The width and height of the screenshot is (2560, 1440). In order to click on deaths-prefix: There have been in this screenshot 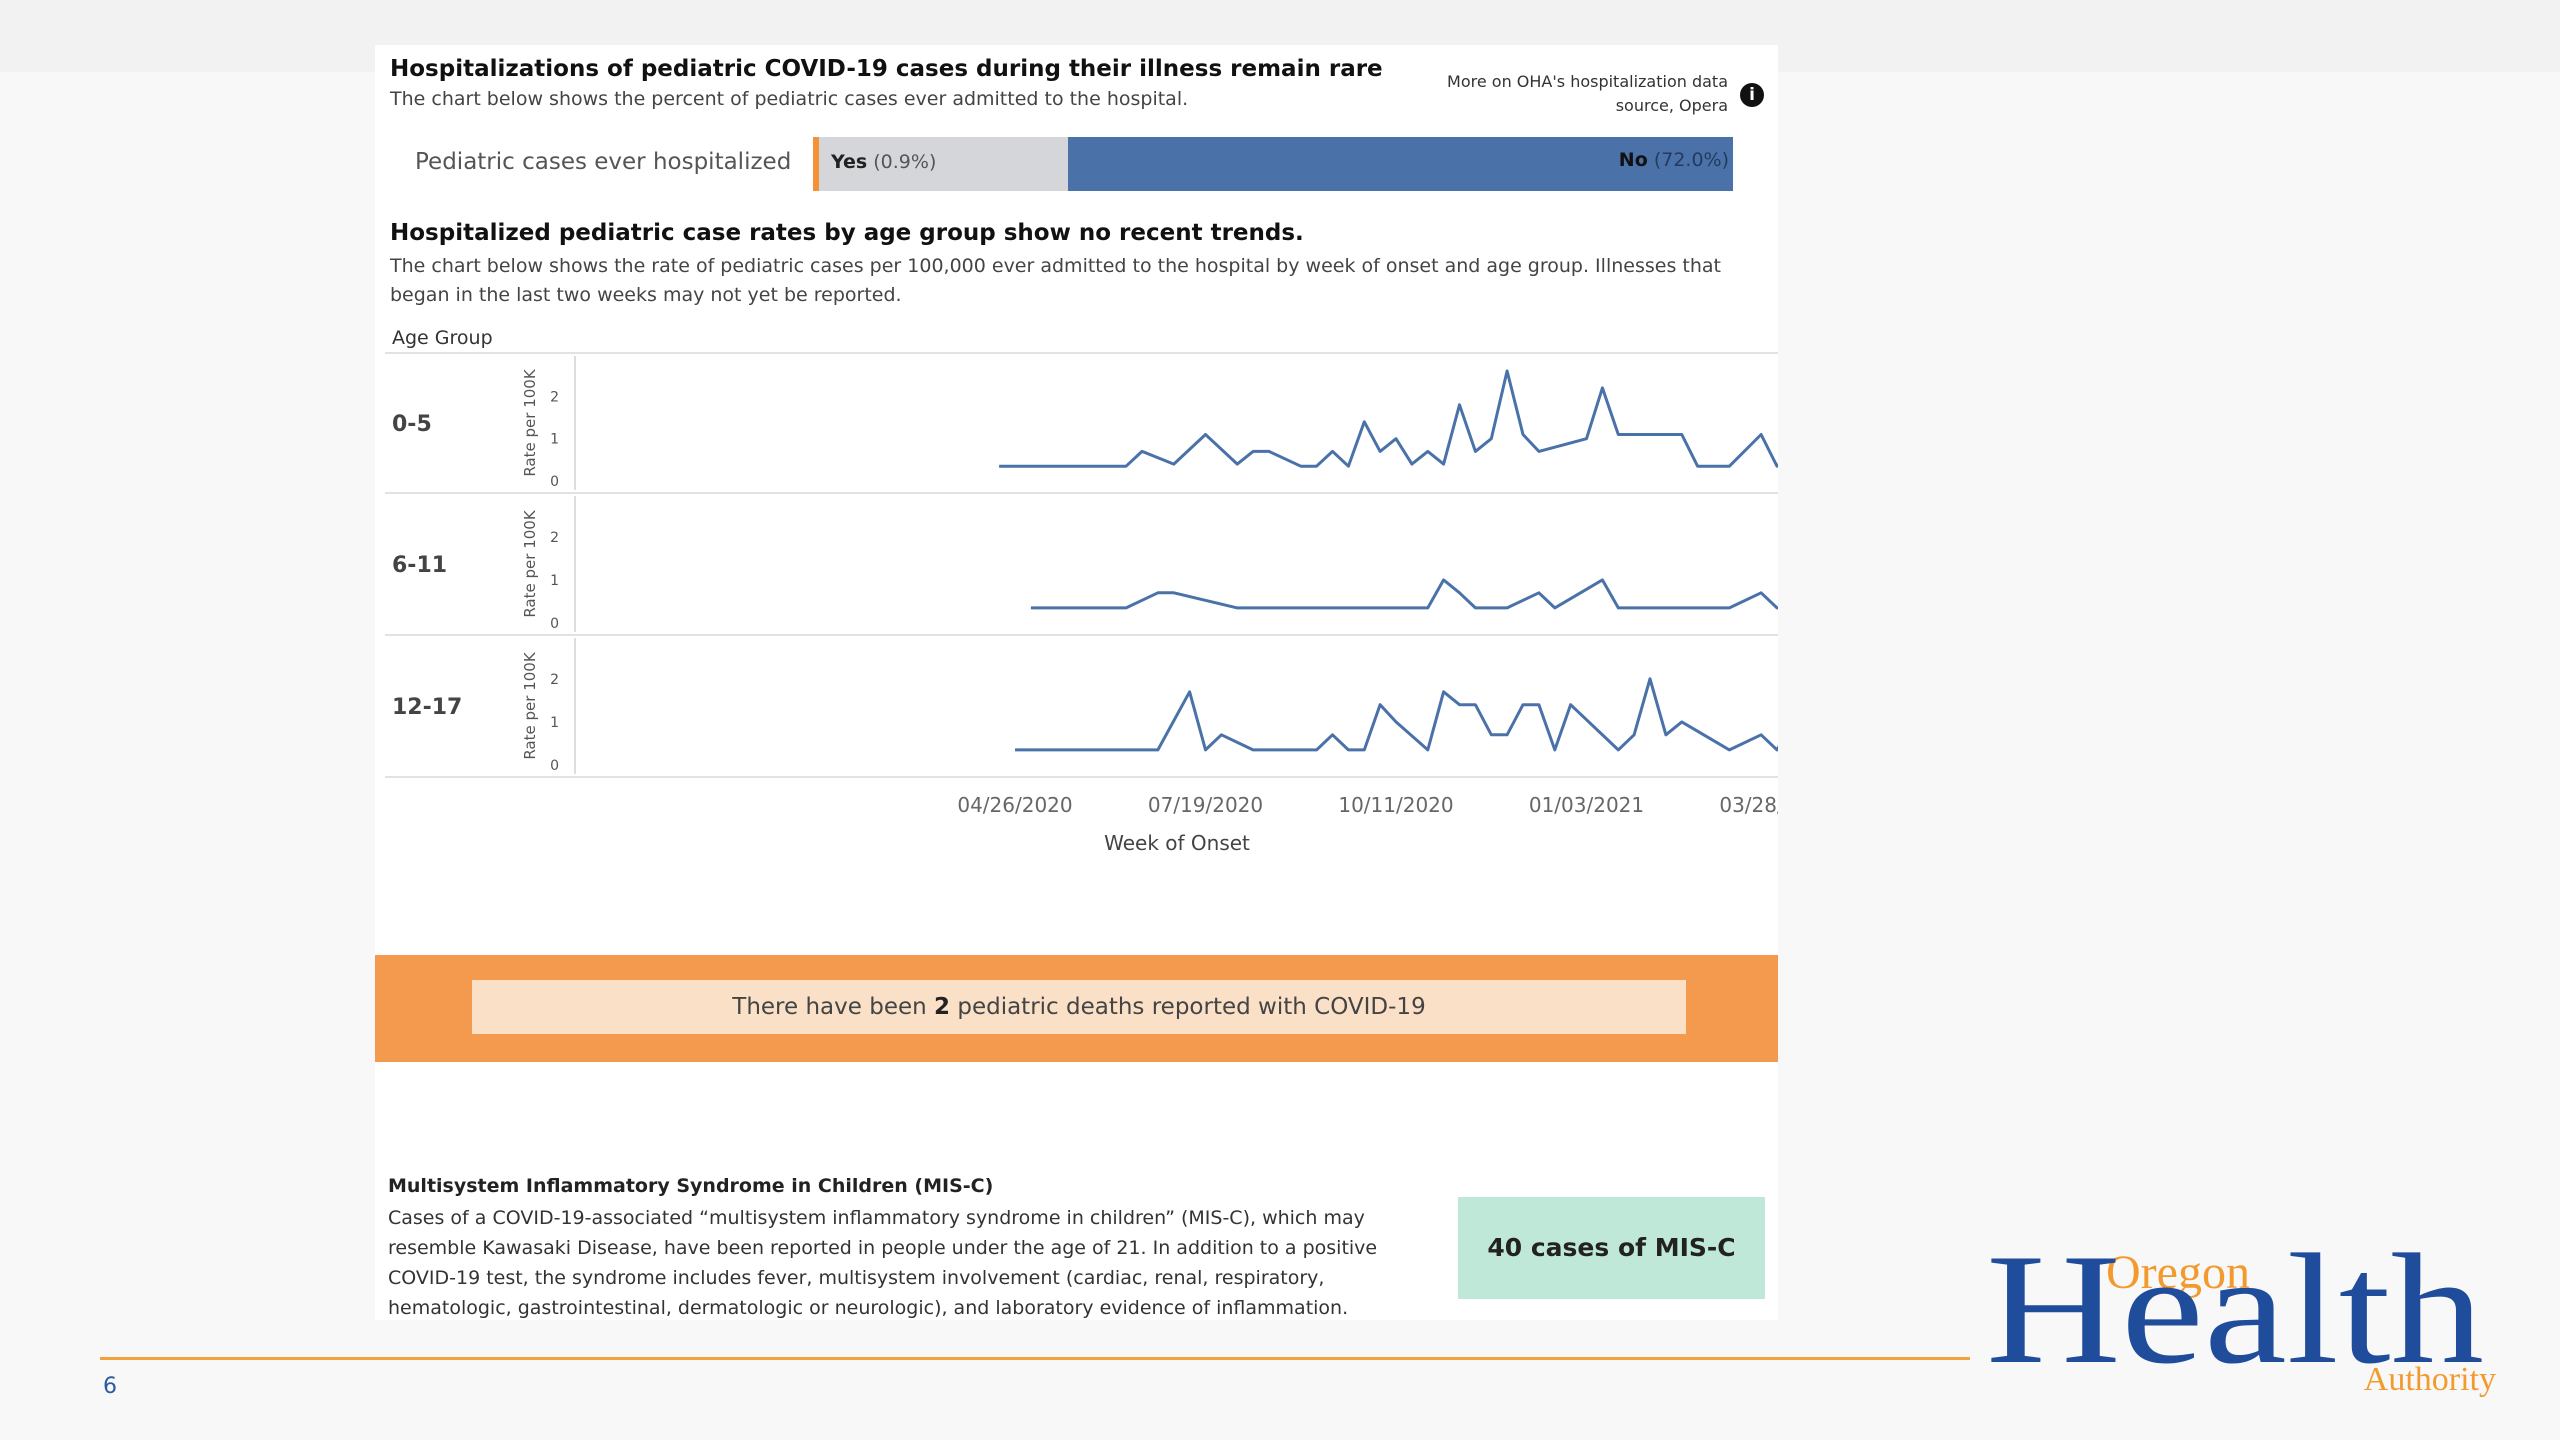, I will do `click(833, 1007)`.